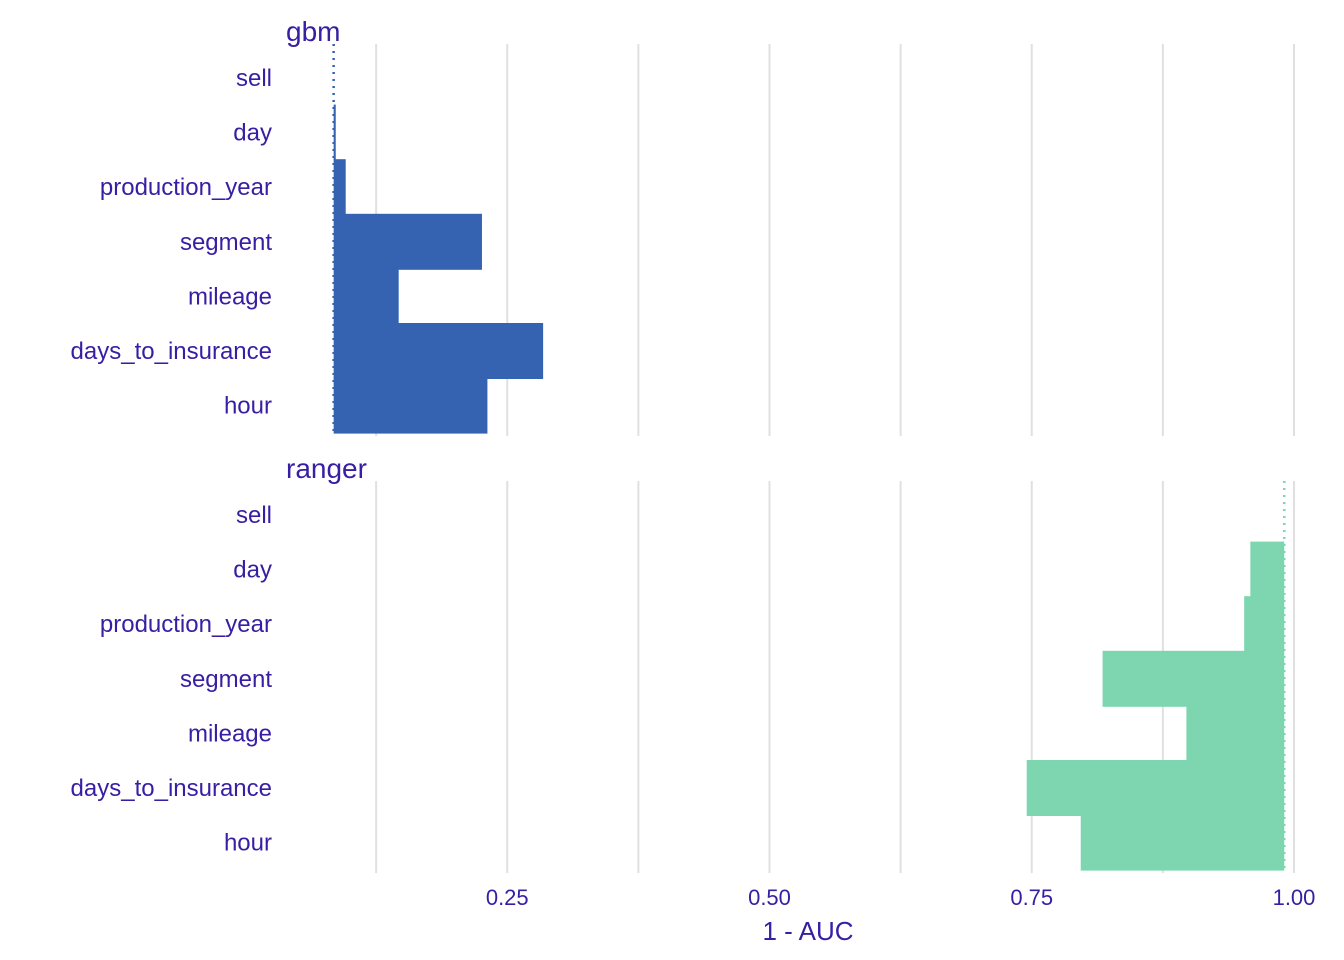  I want to click on panel-title-gbm: gbm, so click(313, 31).